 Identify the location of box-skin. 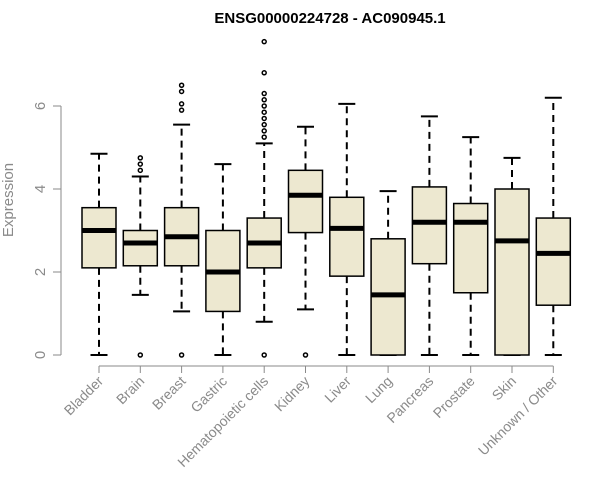
(512, 256).